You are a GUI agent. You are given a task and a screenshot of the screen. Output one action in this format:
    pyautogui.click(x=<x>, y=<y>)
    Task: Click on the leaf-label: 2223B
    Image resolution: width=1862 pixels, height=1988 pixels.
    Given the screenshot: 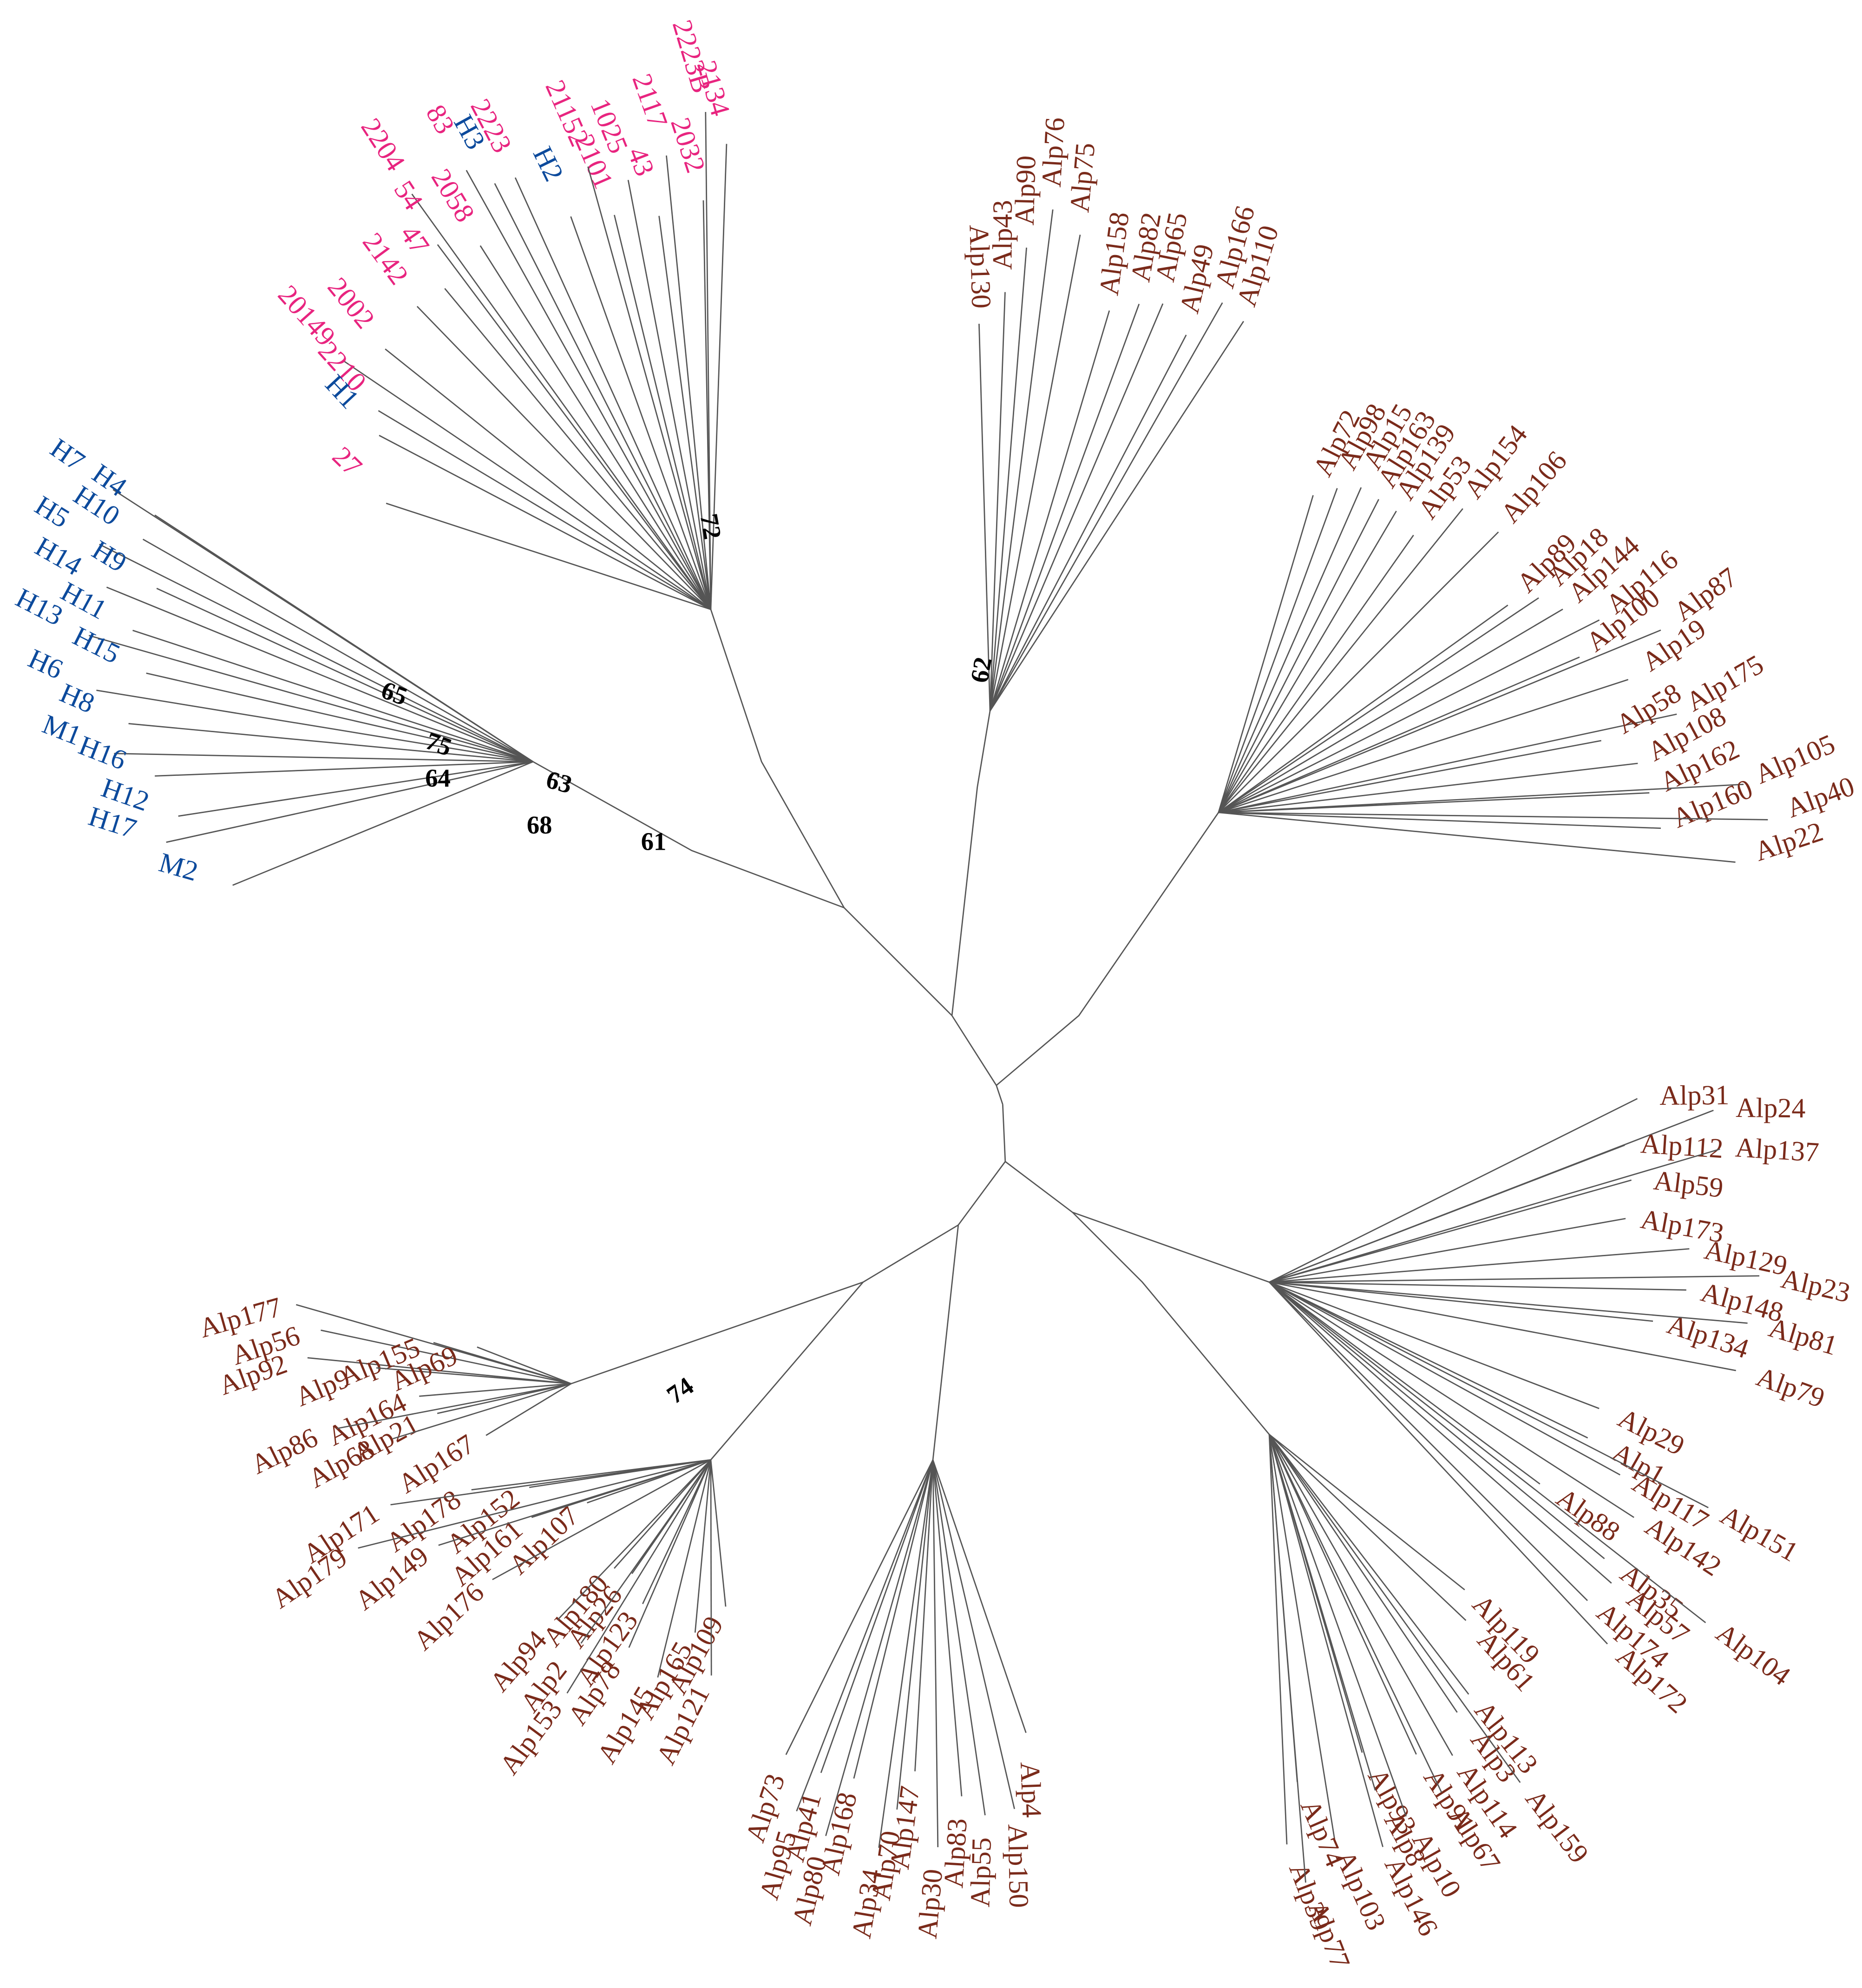 What is the action you would take?
    pyautogui.click(x=691, y=57)
    